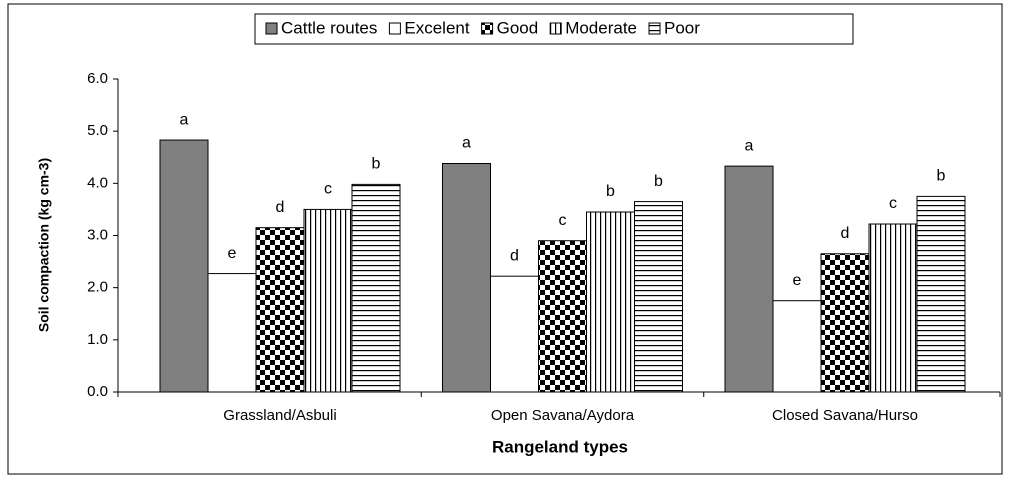  Describe the element at coordinates (682, 27) in the screenshot. I see `legend-label: Poor` at that location.